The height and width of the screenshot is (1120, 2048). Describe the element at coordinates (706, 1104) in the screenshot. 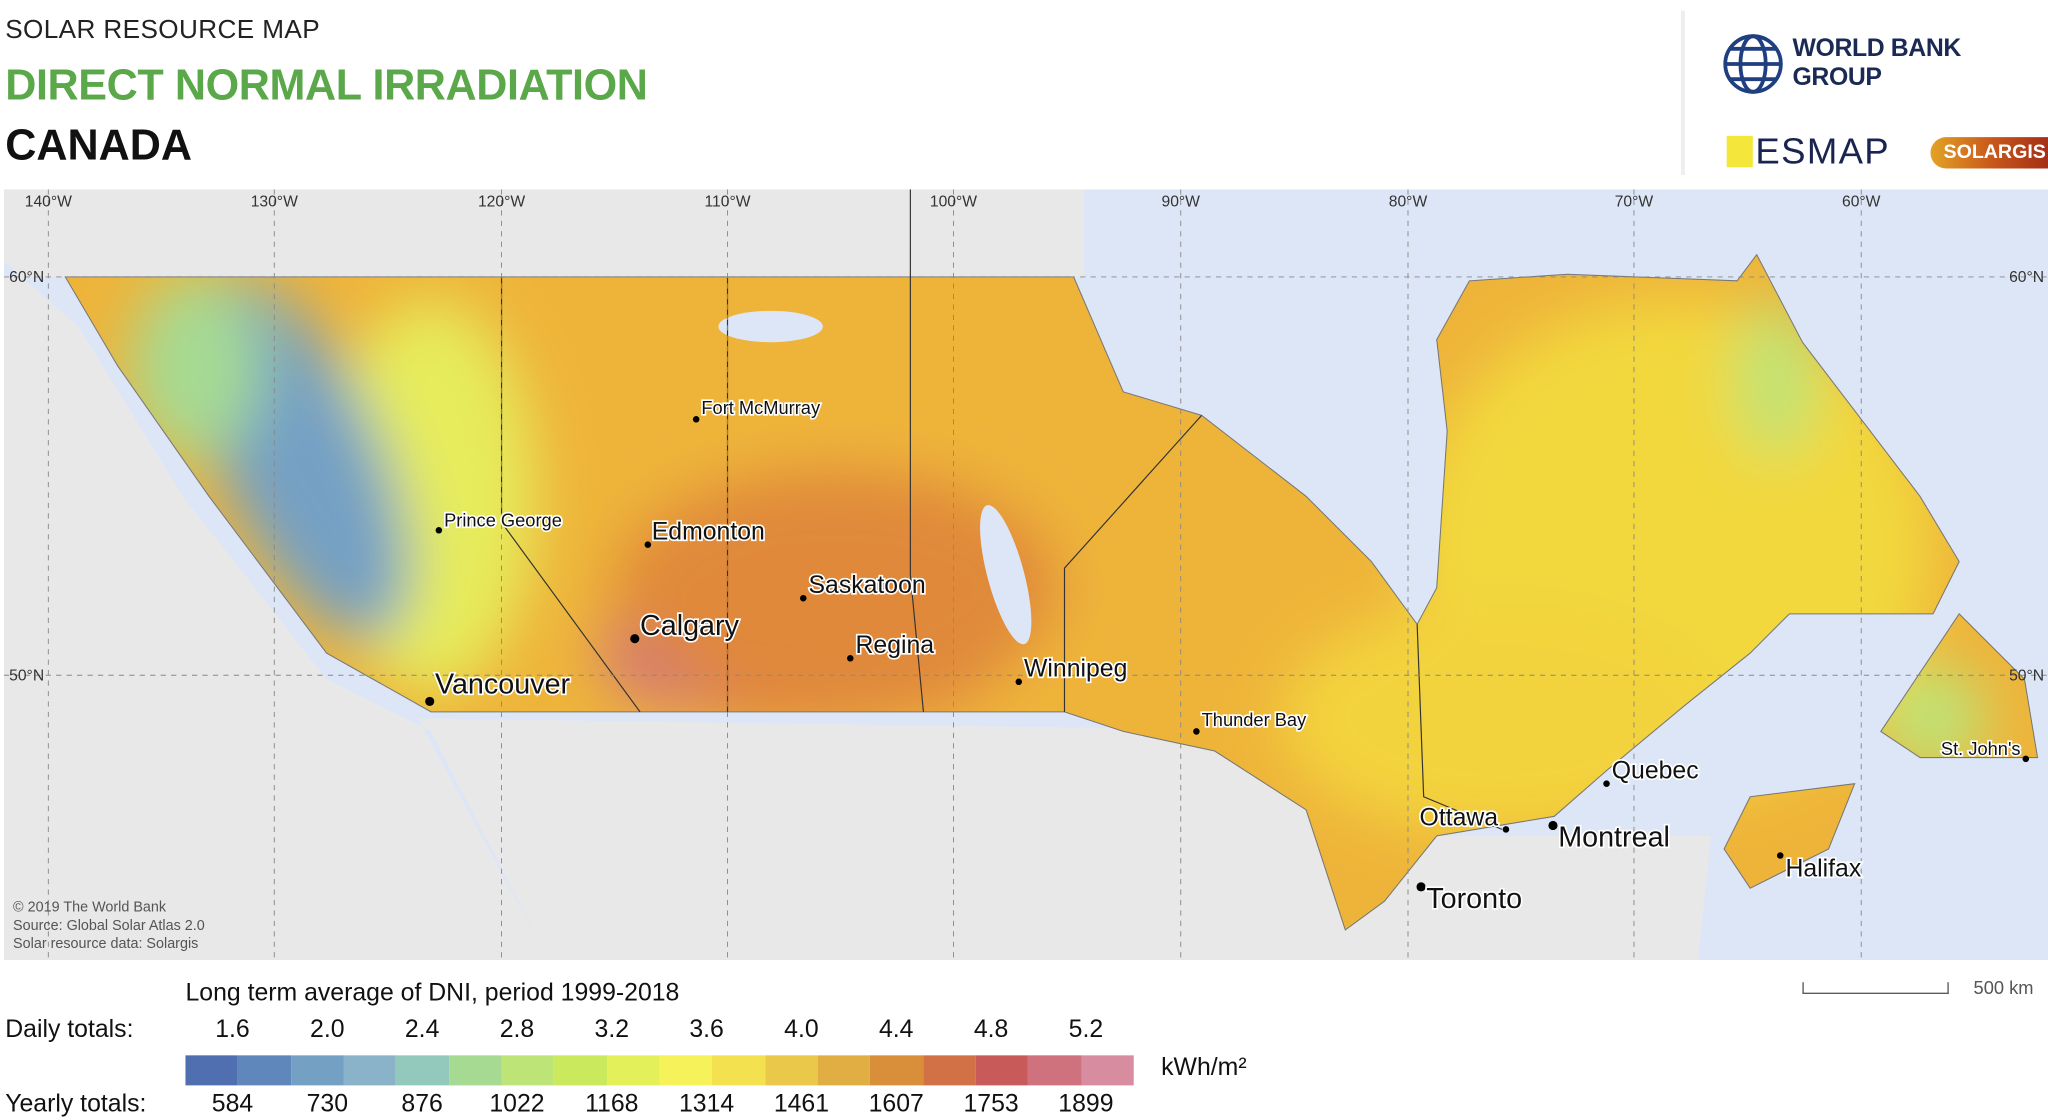

I see `yearly-tick: 1314` at that location.